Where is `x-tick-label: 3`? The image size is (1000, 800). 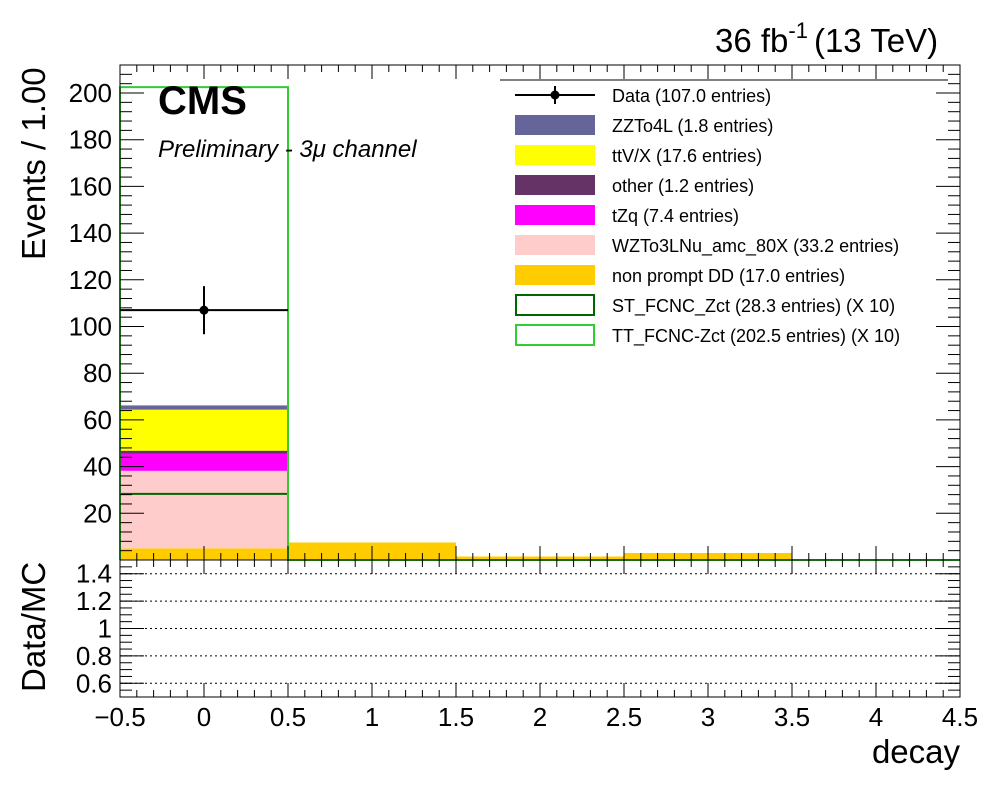 x-tick-label: 3 is located at coordinates (708, 717).